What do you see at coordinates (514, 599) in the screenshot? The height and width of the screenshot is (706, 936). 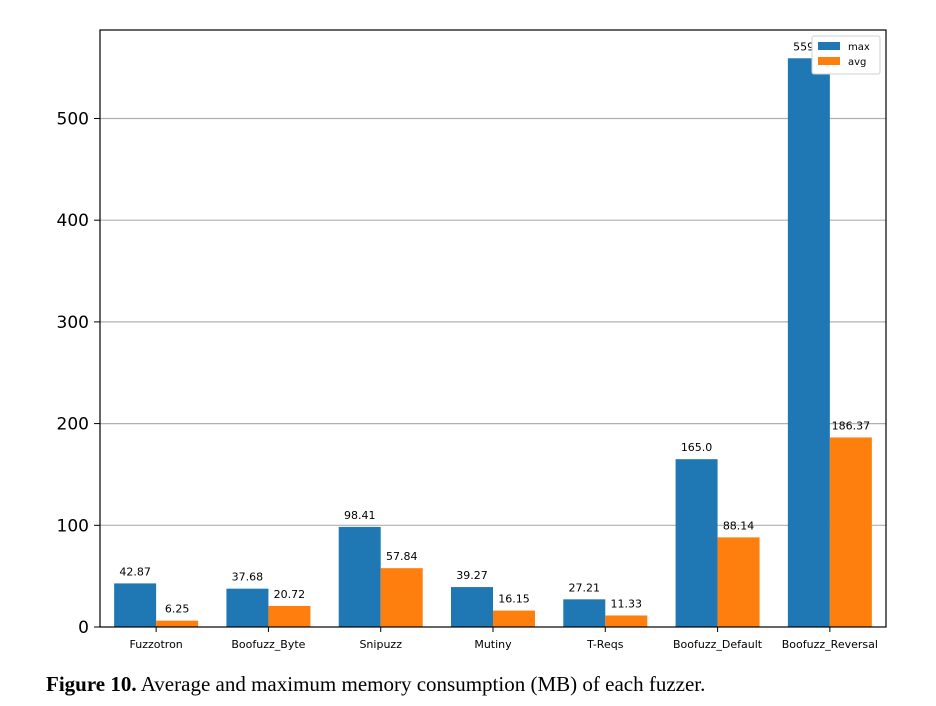 I see `data-label-avg: 16.15` at bounding box center [514, 599].